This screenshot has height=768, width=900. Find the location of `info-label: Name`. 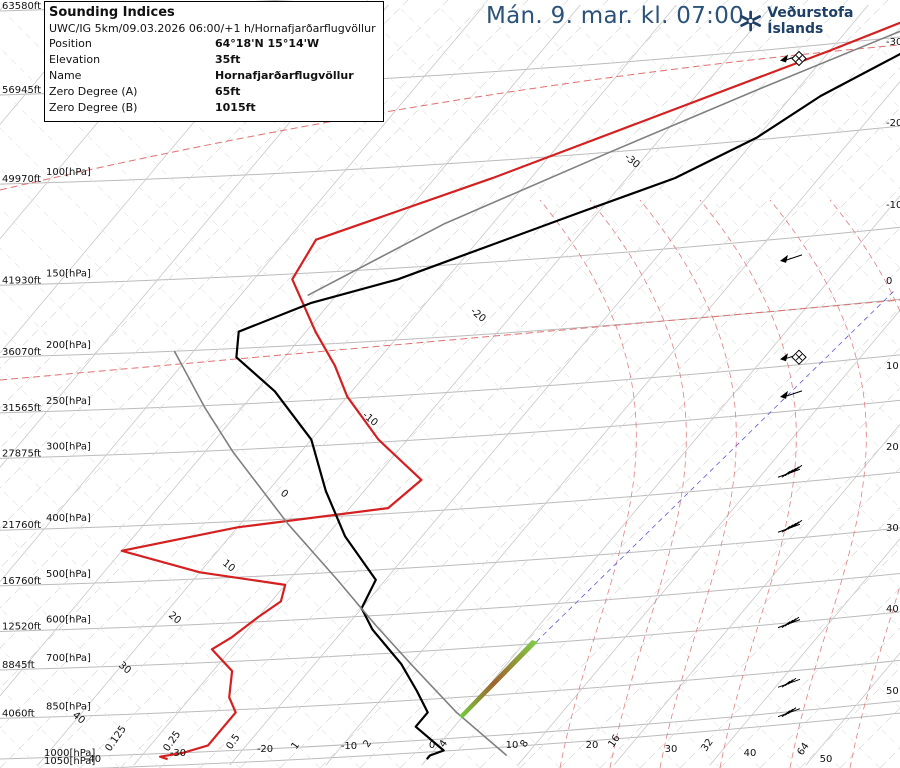

info-label: Name is located at coordinates (65, 75).